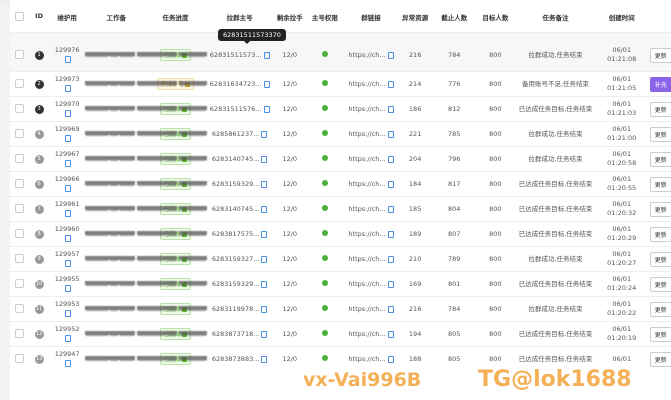 This screenshot has height=400, width=671. What do you see at coordinates (289, 109) in the screenshot?
I see `remaining-pullers: 12/0` at bounding box center [289, 109].